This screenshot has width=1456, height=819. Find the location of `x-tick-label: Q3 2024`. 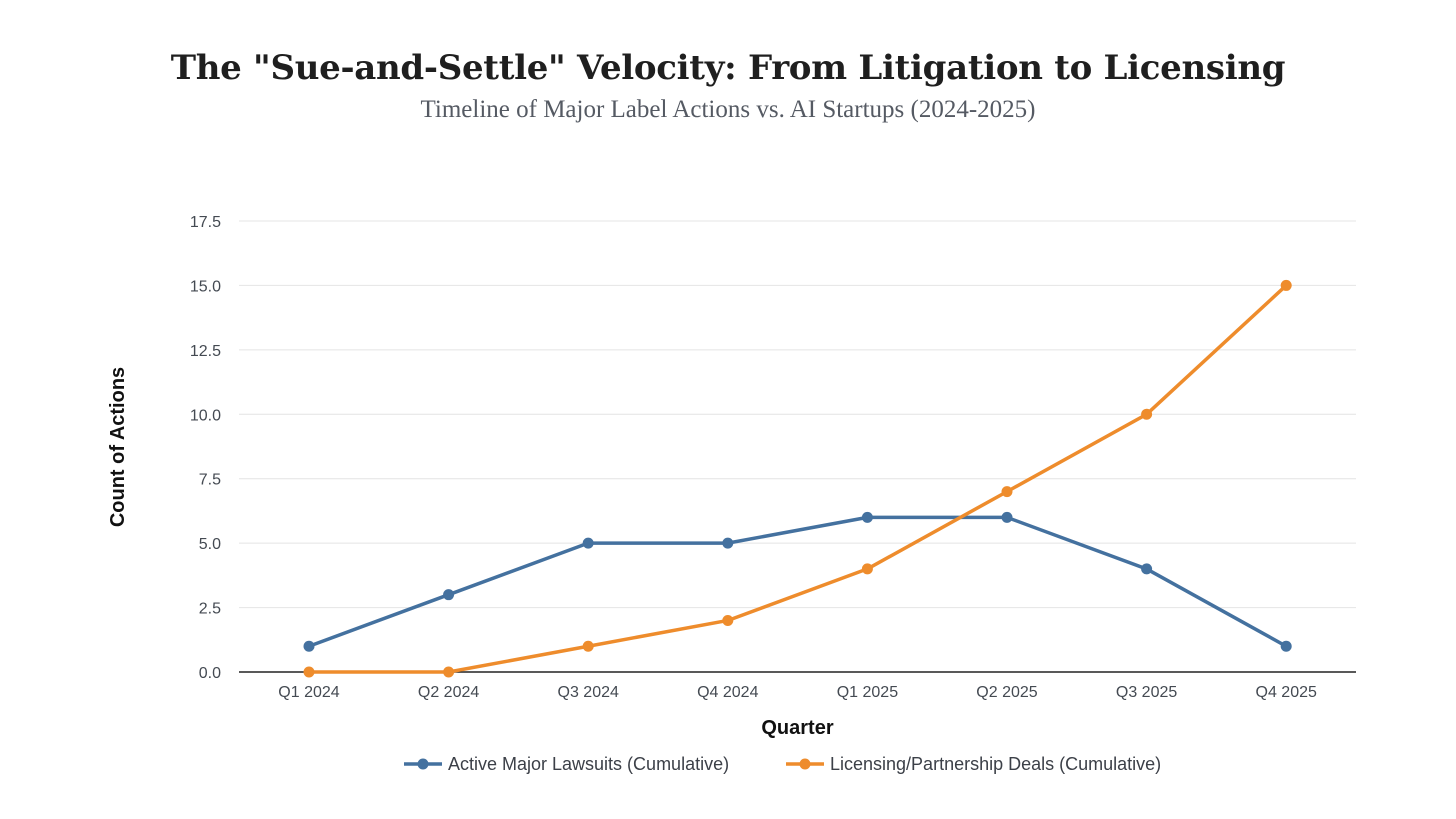

x-tick-label: Q3 2024 is located at coordinates (588, 692).